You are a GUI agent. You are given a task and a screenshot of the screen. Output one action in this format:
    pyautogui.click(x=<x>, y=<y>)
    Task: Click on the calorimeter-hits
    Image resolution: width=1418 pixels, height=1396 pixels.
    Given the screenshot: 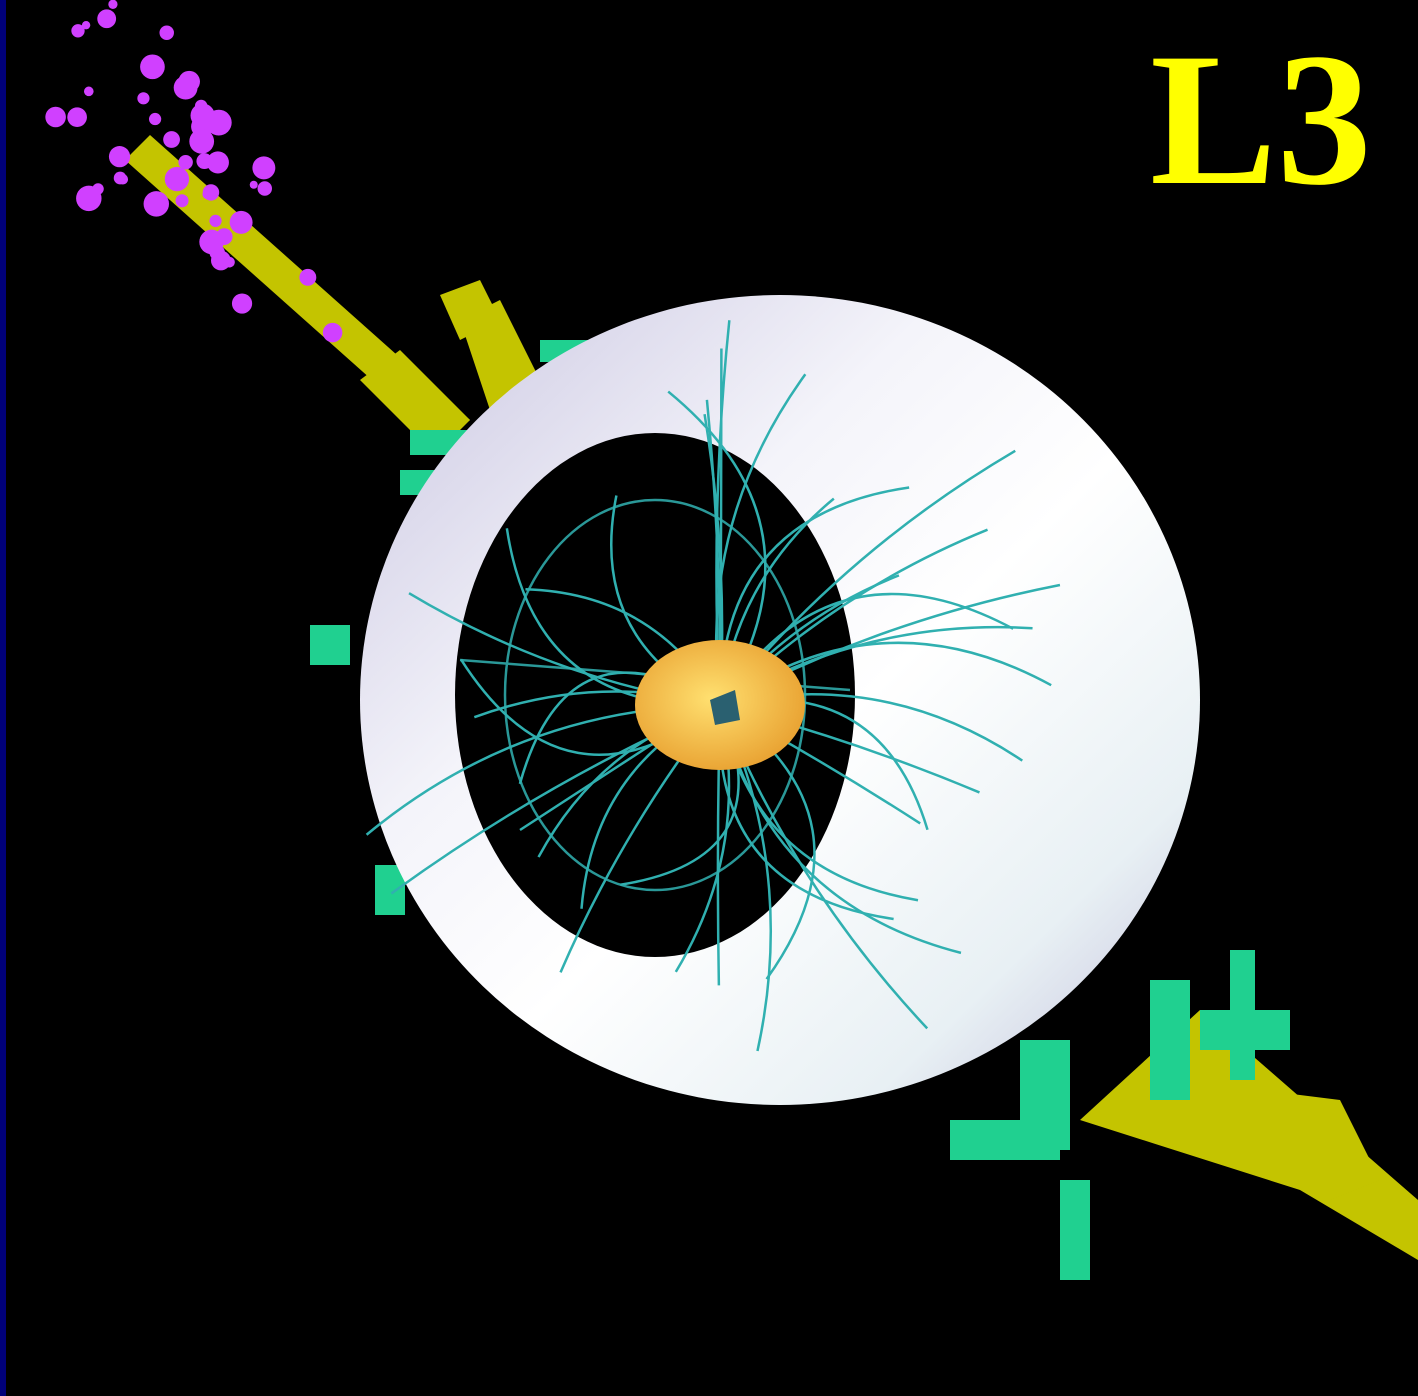 What is the action you would take?
    pyautogui.click(x=194, y=171)
    